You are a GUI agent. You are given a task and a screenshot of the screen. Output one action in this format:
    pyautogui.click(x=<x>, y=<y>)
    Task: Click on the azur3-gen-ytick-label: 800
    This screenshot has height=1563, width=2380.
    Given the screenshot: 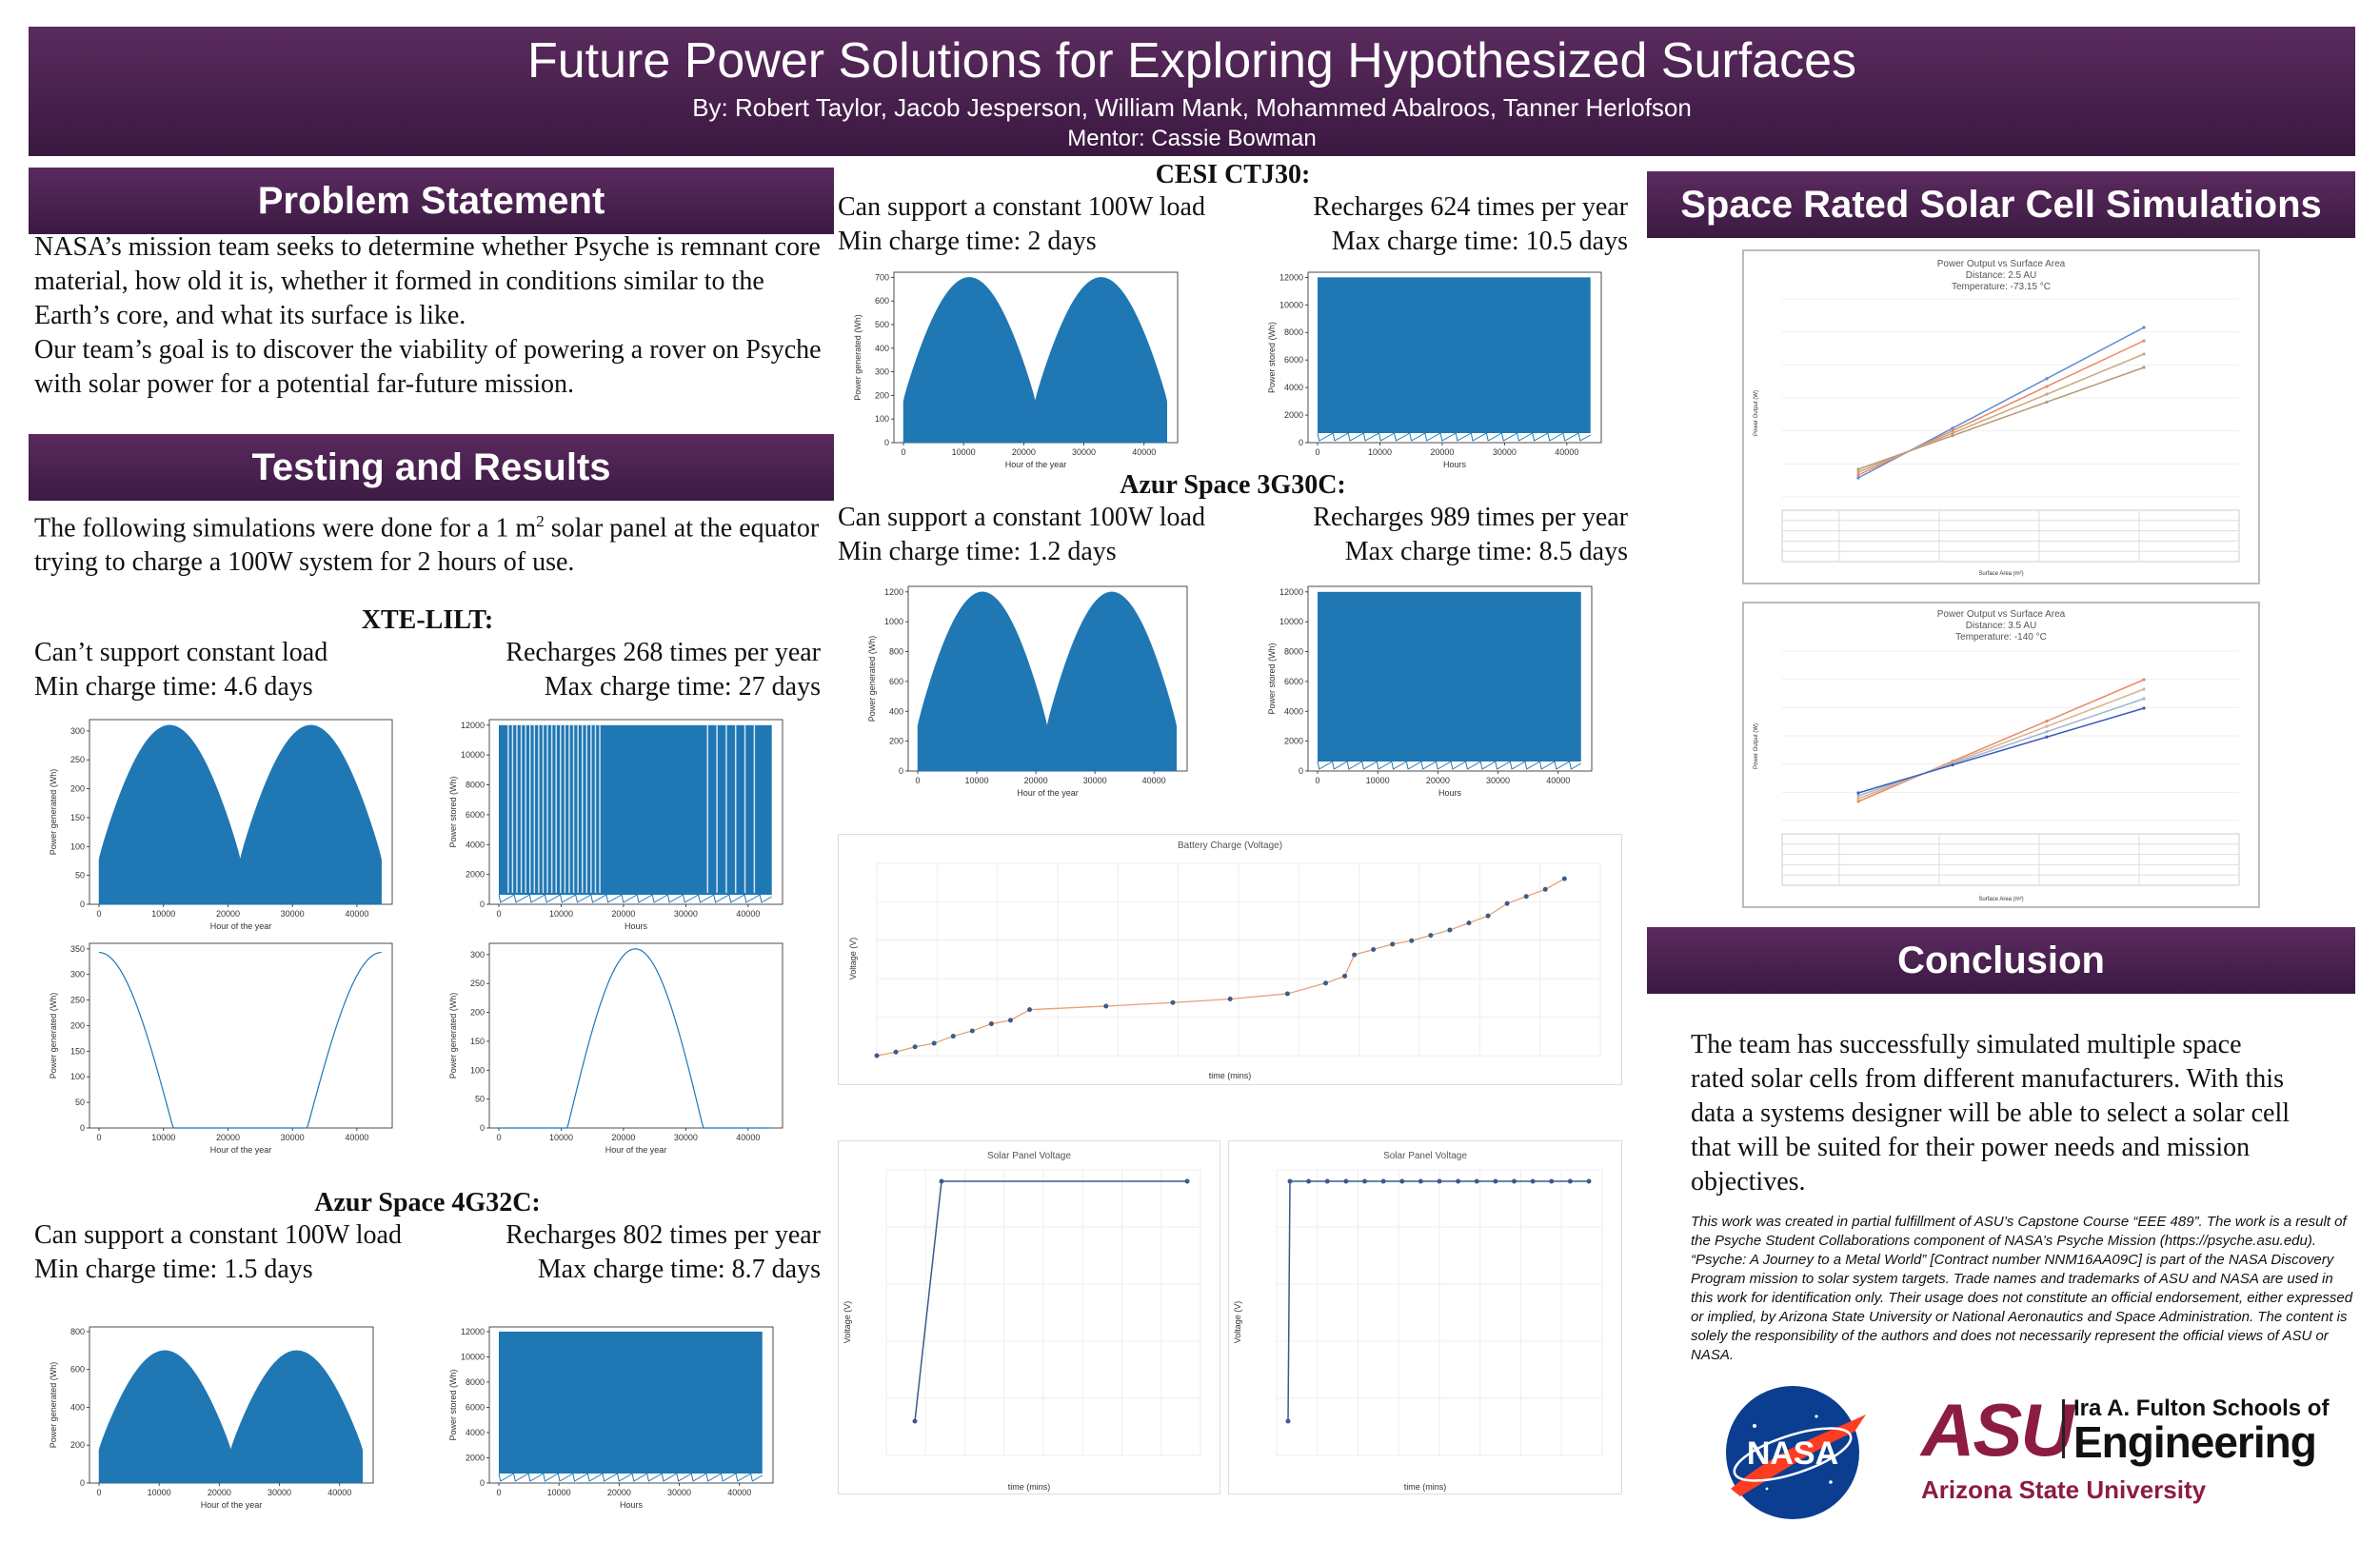 What is the action you would take?
    pyautogui.click(x=896, y=652)
    